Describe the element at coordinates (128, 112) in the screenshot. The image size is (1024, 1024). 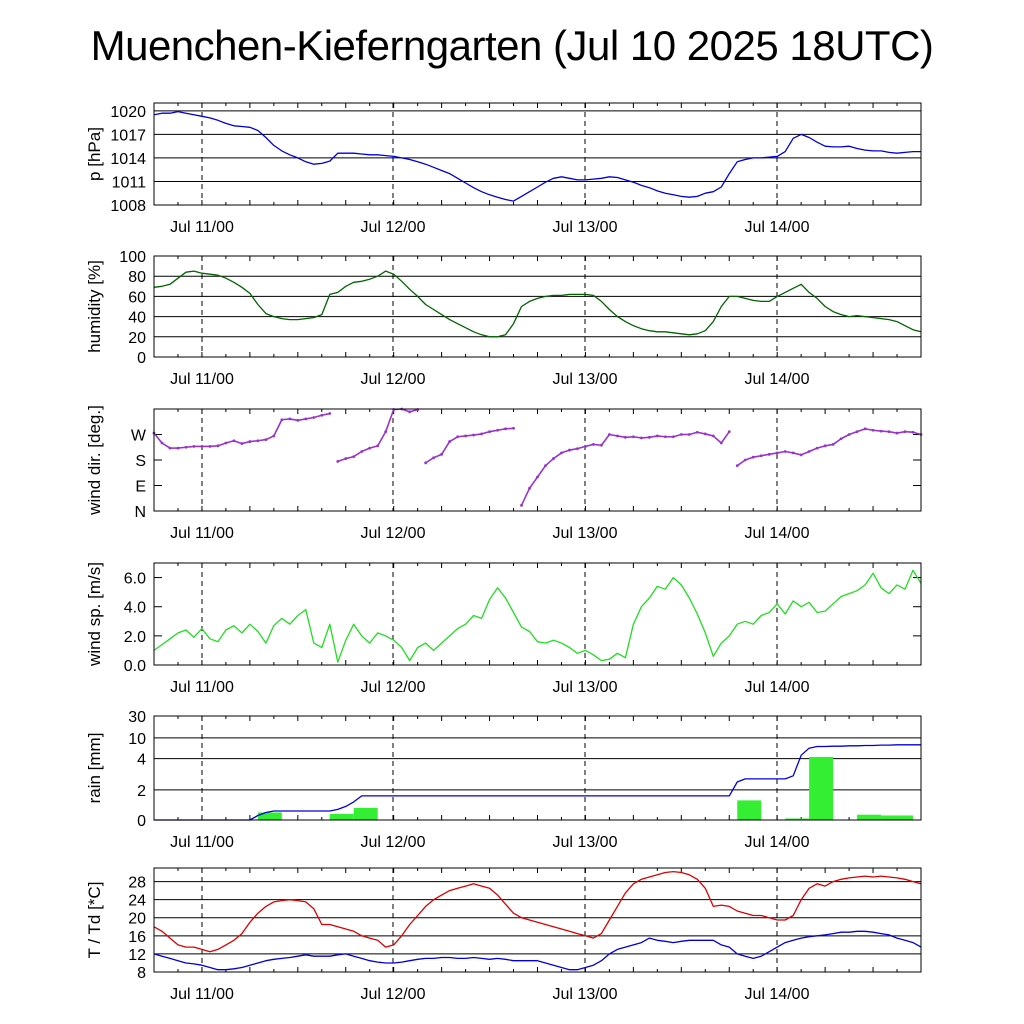
I see `y-tick-label: 1020` at that location.